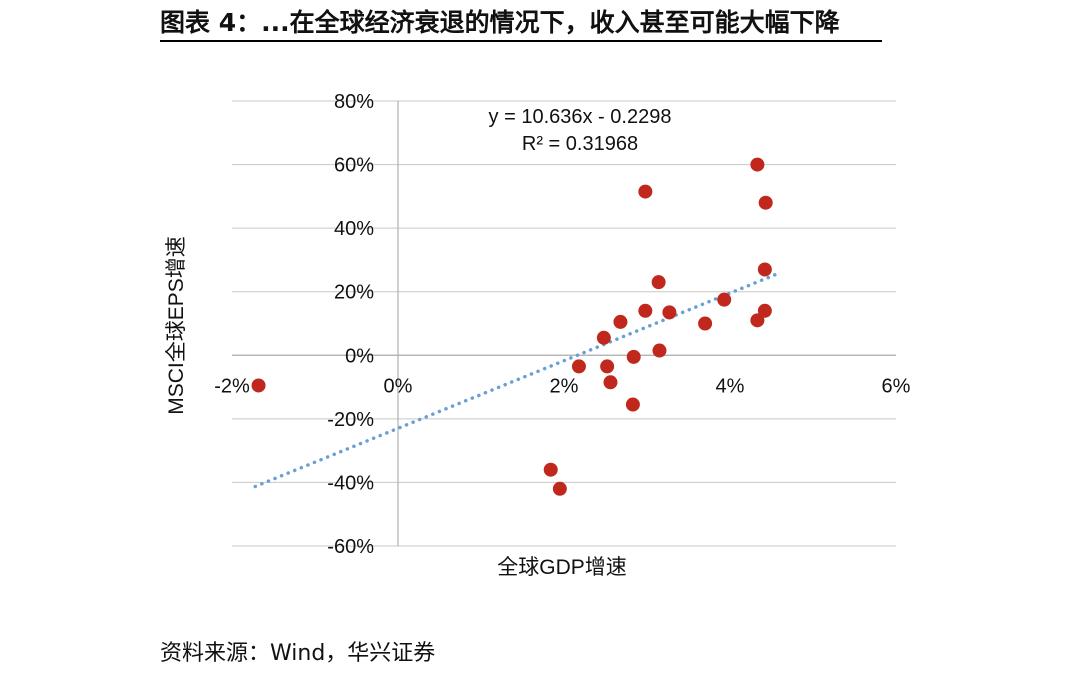 This screenshot has height=676, width=1080. I want to click on title-underline, so click(521, 41).